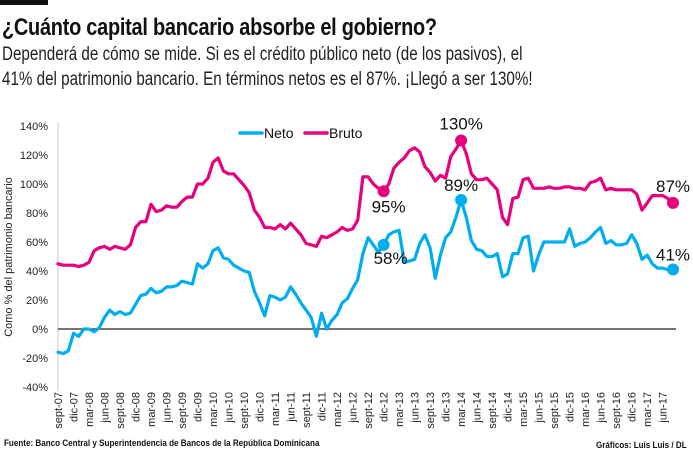 This screenshot has height=457, width=693. Describe the element at coordinates (199, 407) in the screenshot. I see `x-tick-label: dic-09` at that location.